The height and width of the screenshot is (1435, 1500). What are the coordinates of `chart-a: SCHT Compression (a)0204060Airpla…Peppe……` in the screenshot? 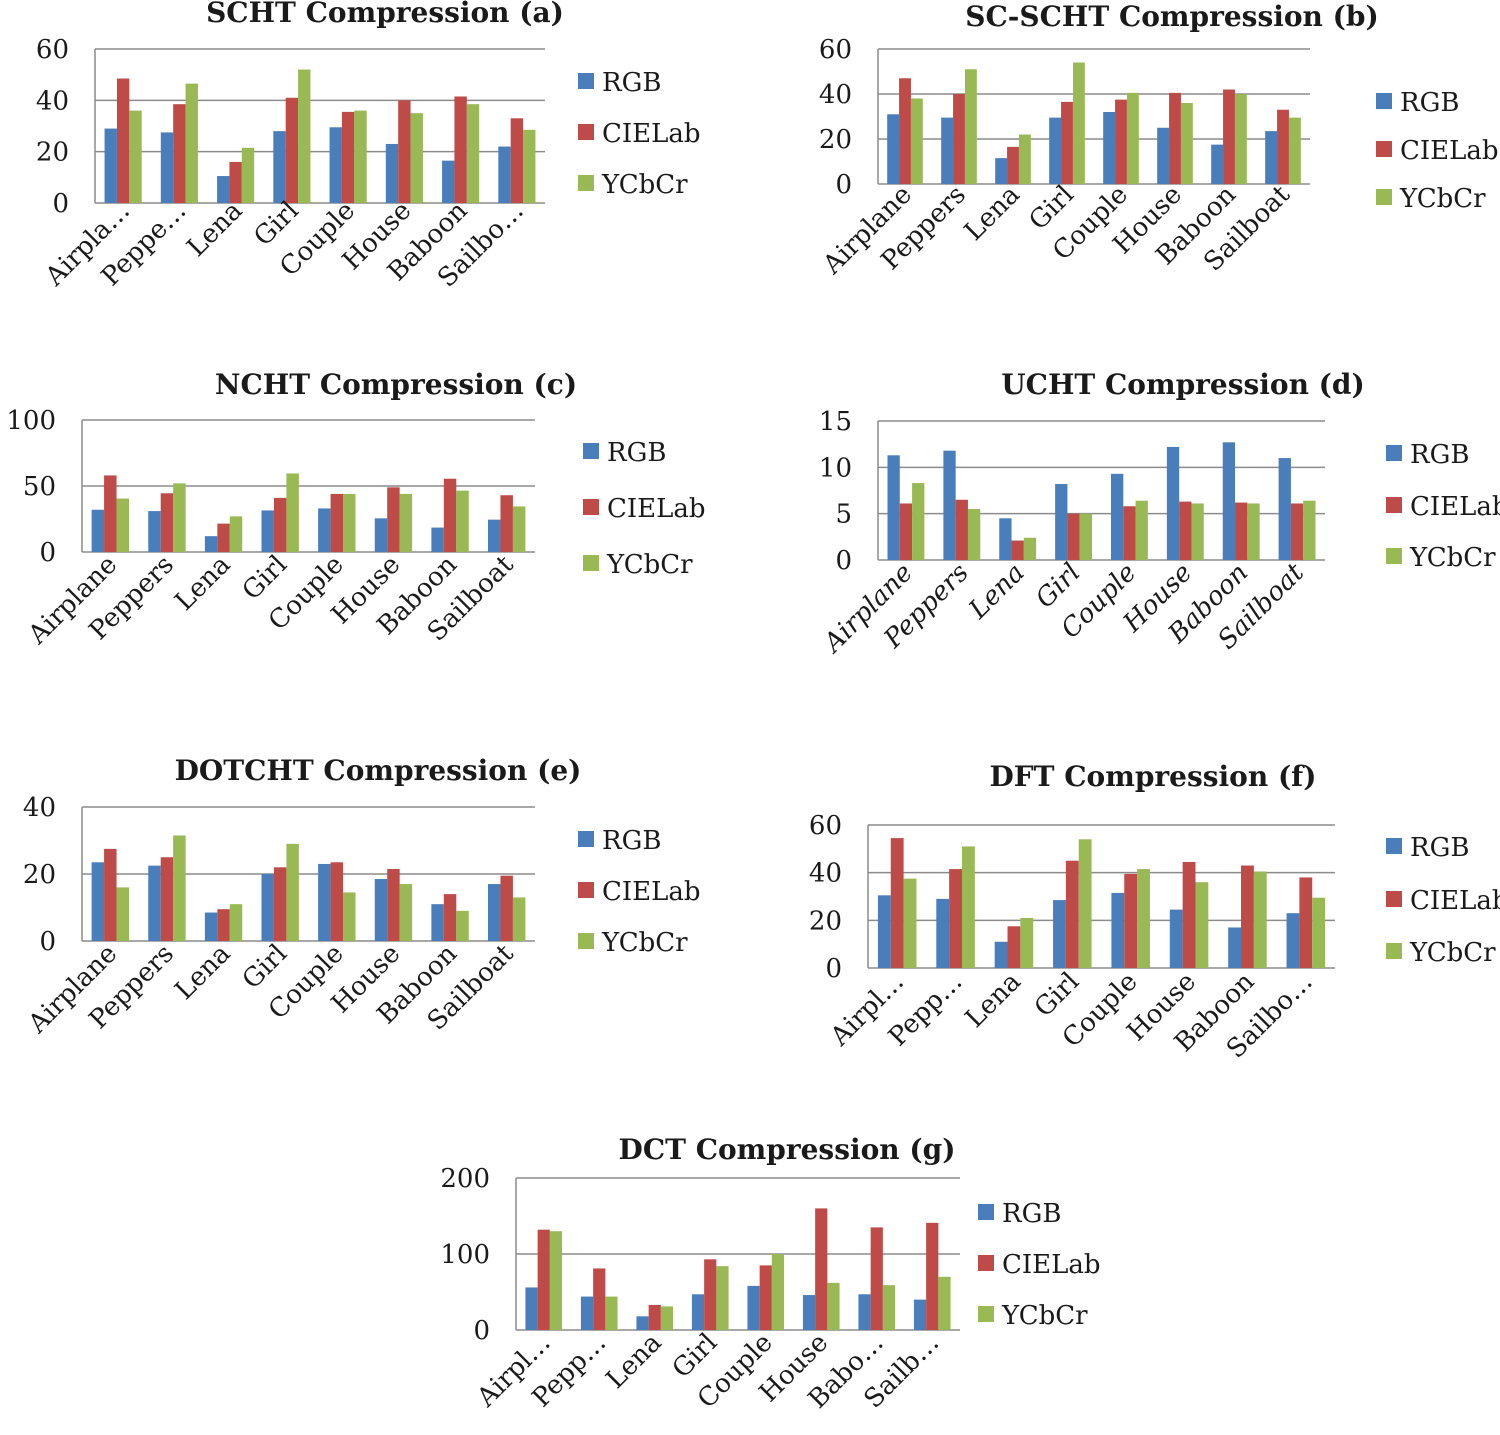 It's located at (368, 146).